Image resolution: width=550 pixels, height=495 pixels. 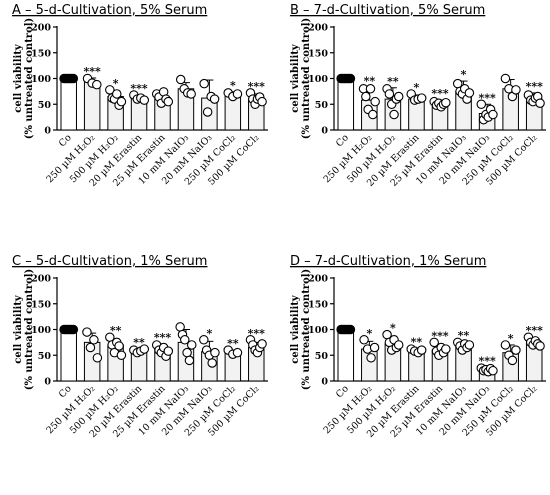 I want to click on panel-title: C – 5-d-Cultivation, 1% Serum, so click(x=109, y=261).